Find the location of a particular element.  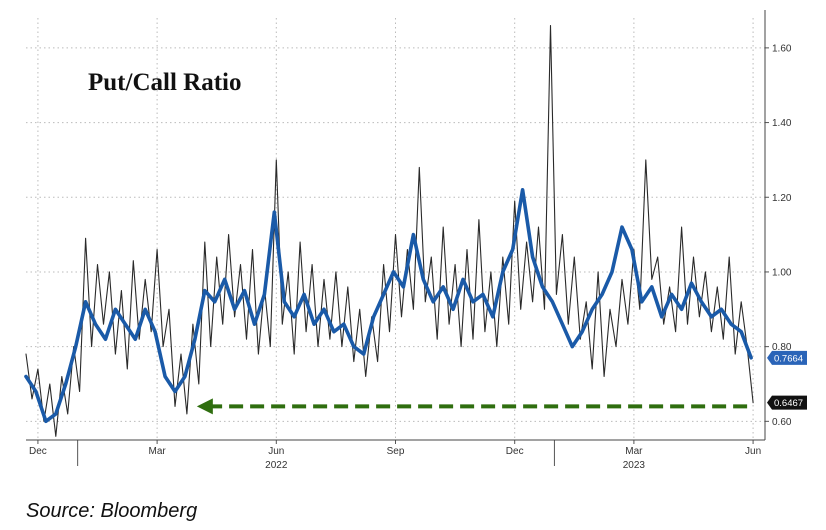

support-arrow-head is located at coordinates (204, 406).